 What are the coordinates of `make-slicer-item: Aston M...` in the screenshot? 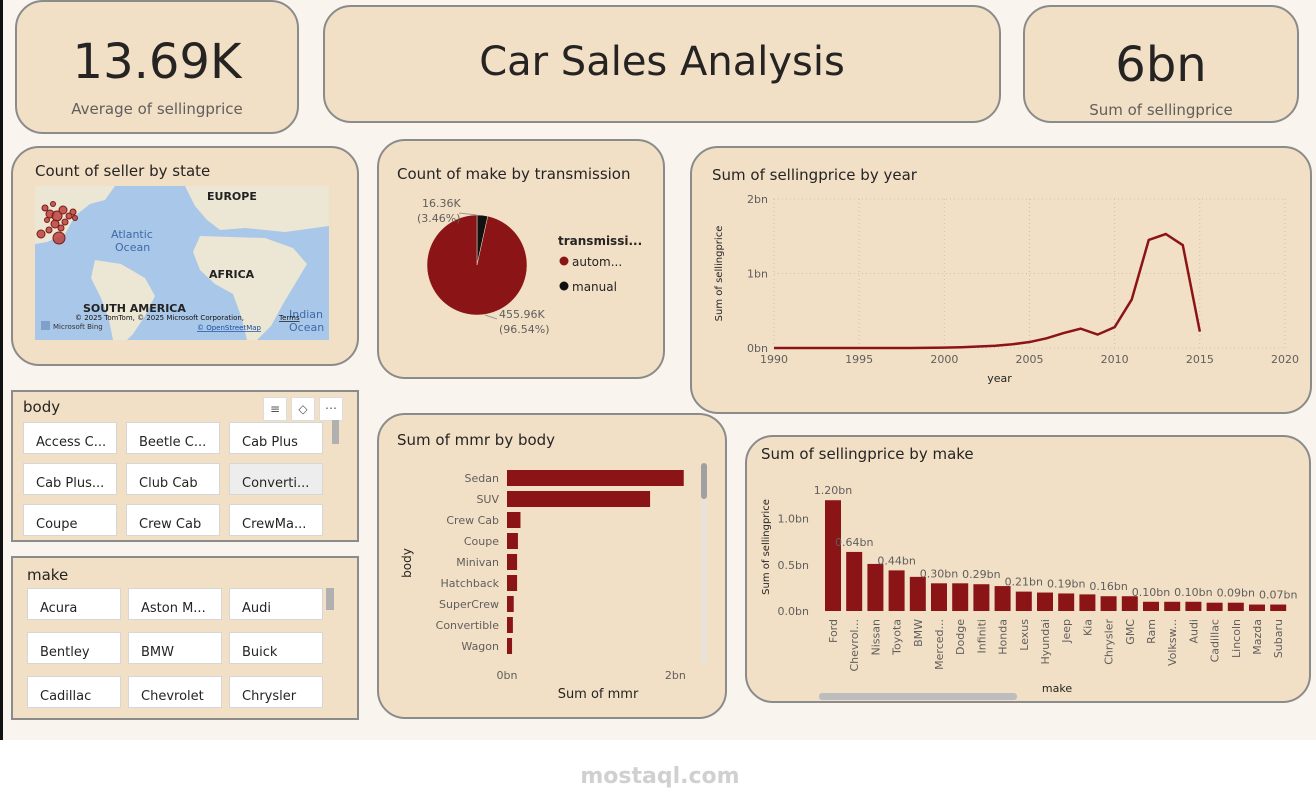 It's located at (175, 604).